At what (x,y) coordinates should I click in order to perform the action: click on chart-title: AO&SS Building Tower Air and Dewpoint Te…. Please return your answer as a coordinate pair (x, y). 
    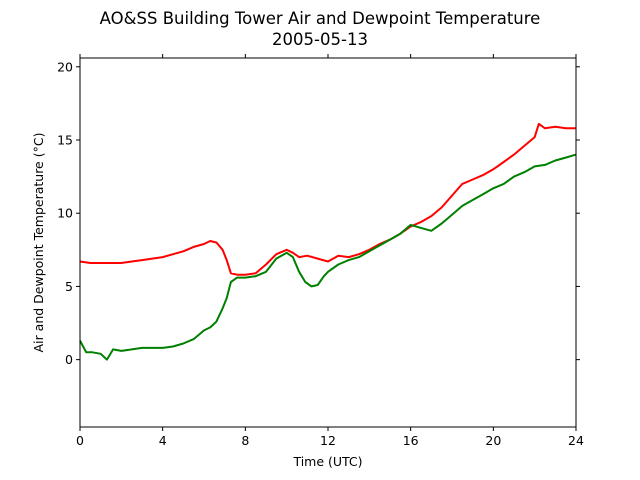
    Looking at the image, I should click on (320, 18).